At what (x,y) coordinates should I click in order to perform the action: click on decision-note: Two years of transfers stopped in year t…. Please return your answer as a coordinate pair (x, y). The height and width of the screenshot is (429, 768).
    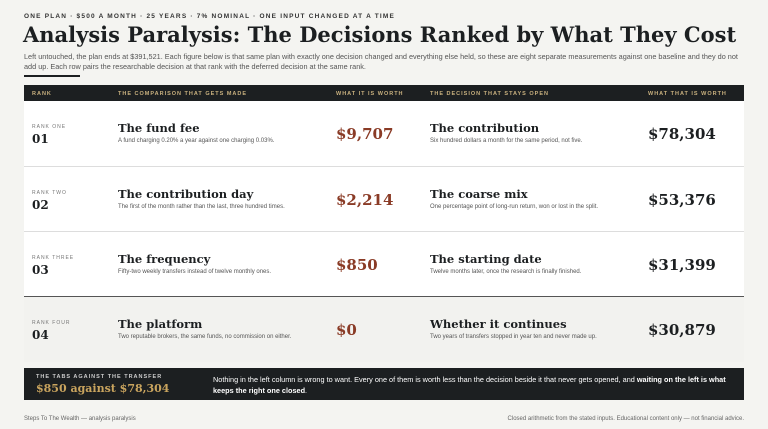
    Looking at the image, I should click on (513, 337).